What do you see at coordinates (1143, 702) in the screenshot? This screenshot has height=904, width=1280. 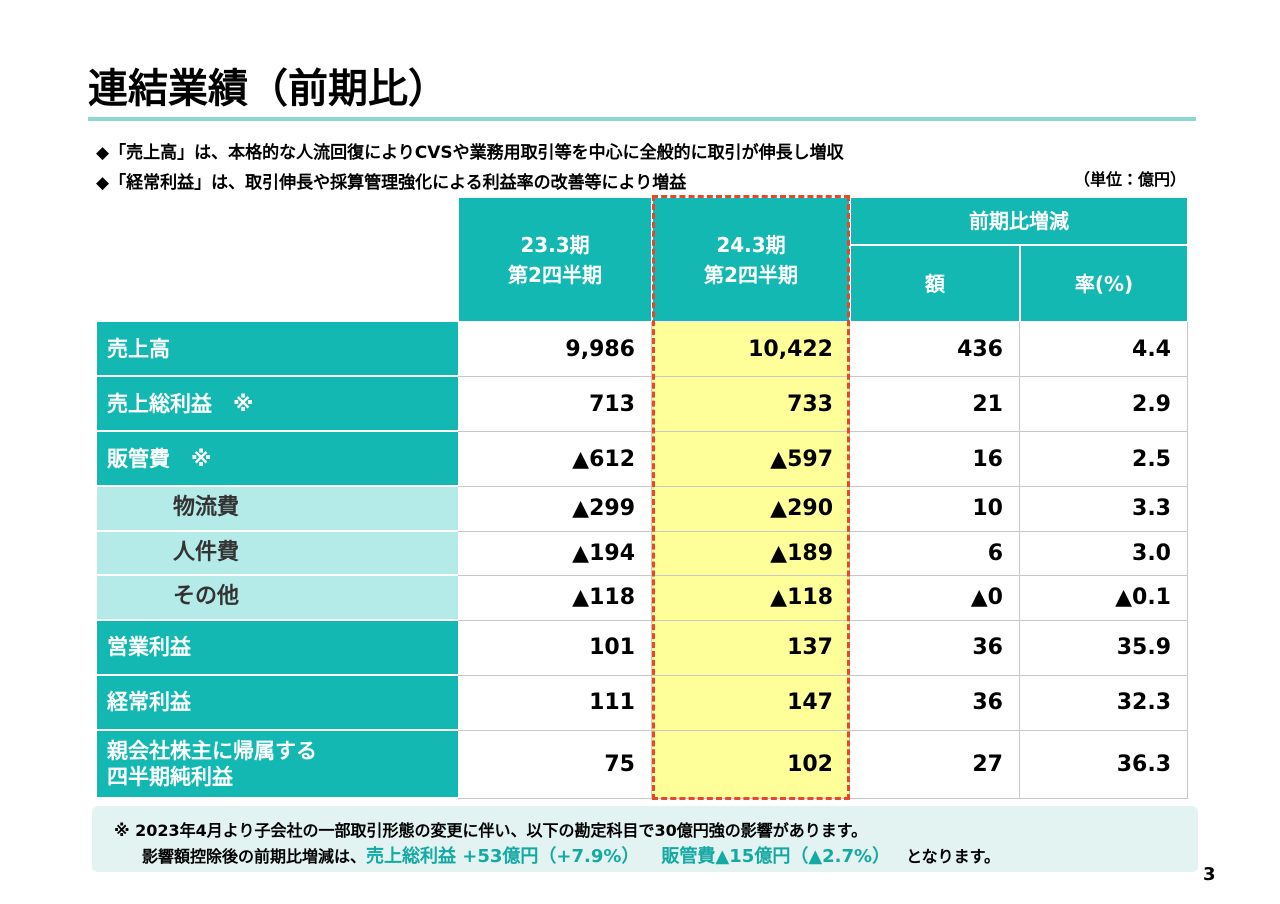 I see `value: 32.3` at bounding box center [1143, 702].